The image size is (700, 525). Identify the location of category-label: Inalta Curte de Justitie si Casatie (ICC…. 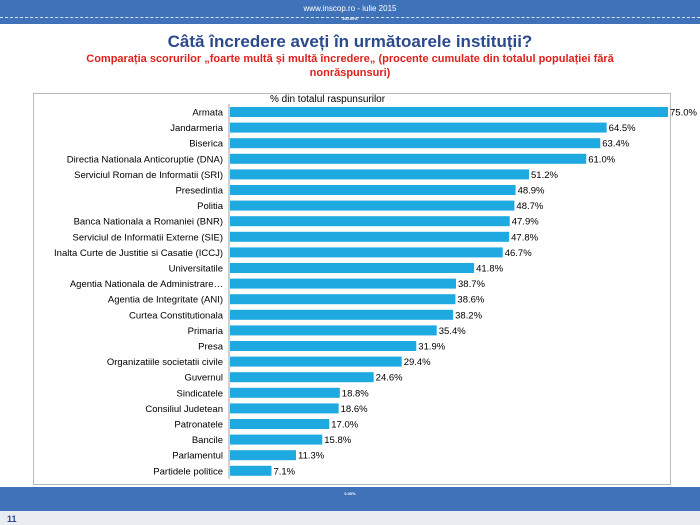
(138, 253).